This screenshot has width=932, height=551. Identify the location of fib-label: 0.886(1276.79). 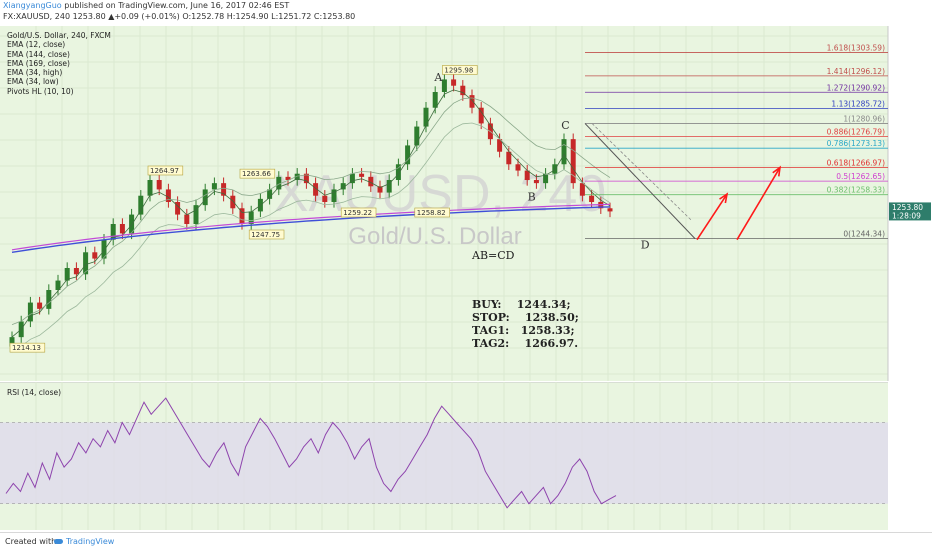
(856, 132).